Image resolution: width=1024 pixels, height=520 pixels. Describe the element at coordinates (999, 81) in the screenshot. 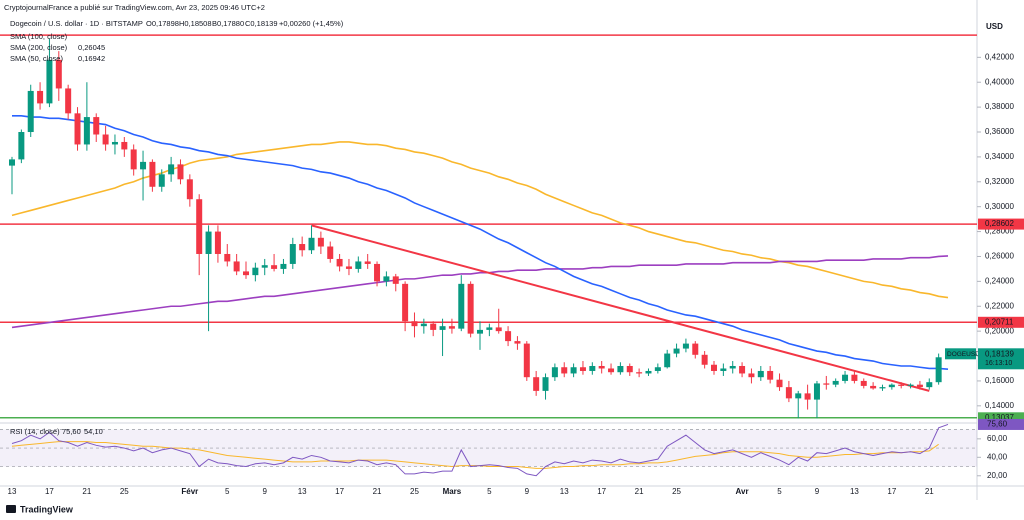

I see `y-tick-label: 0,40000` at that location.